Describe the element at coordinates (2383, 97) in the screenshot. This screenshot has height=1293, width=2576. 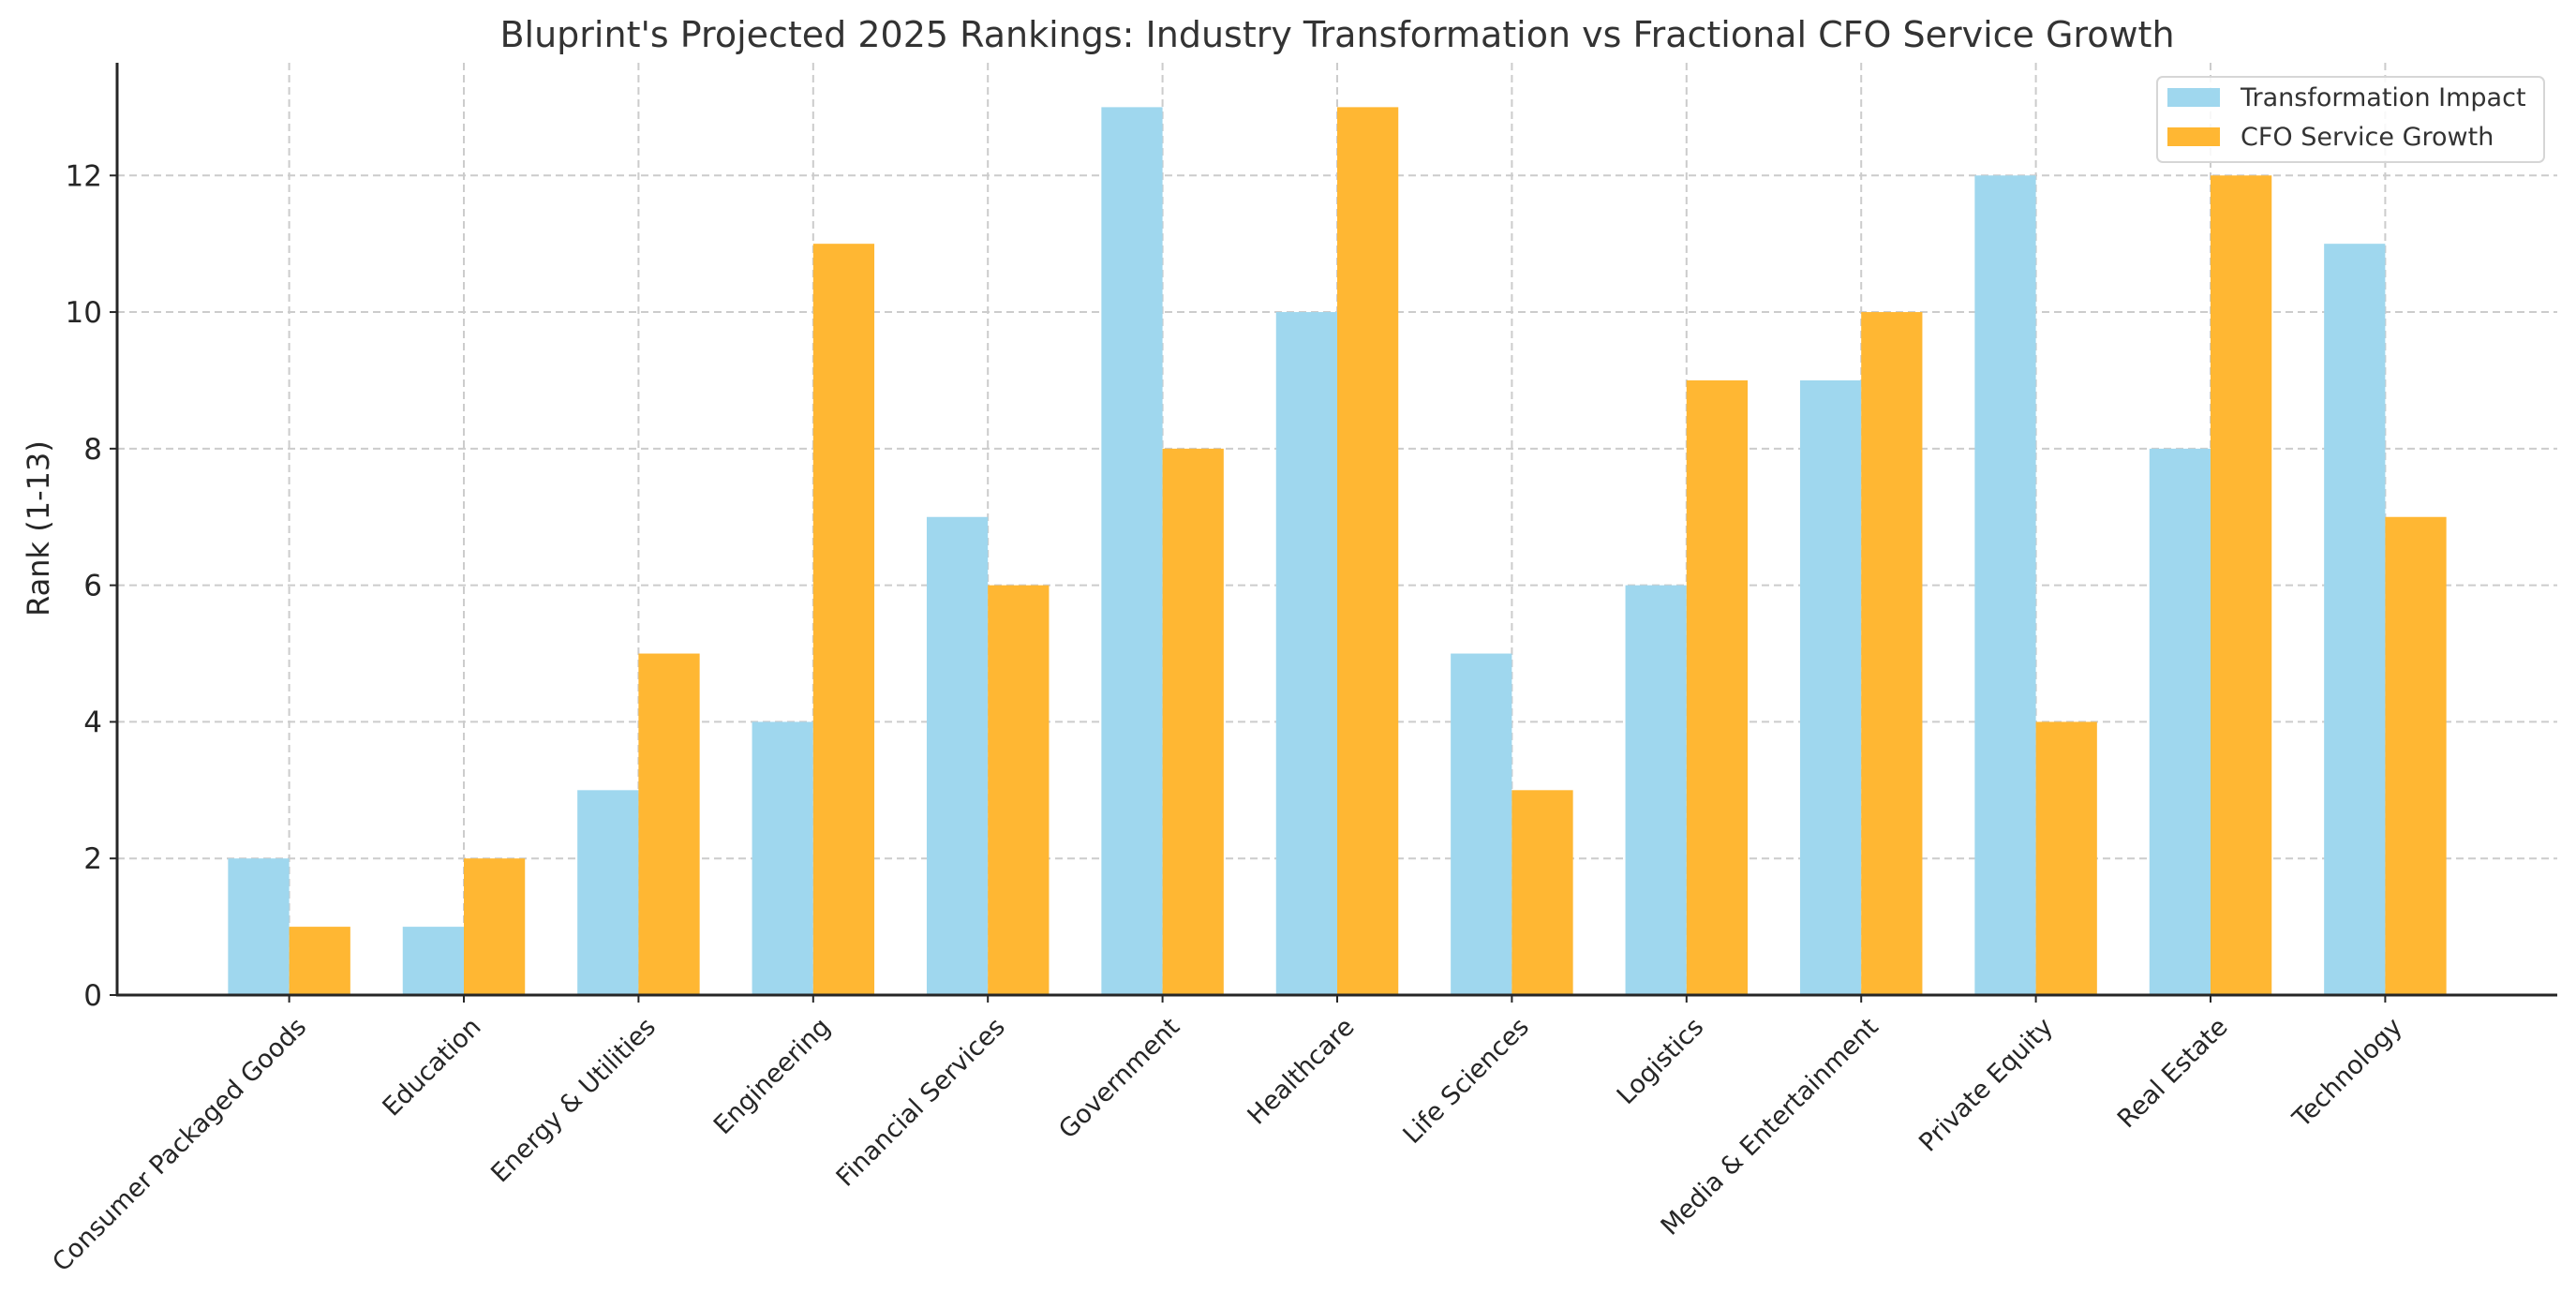
I see `legend-label-transformation: Transformation Impact` at that location.